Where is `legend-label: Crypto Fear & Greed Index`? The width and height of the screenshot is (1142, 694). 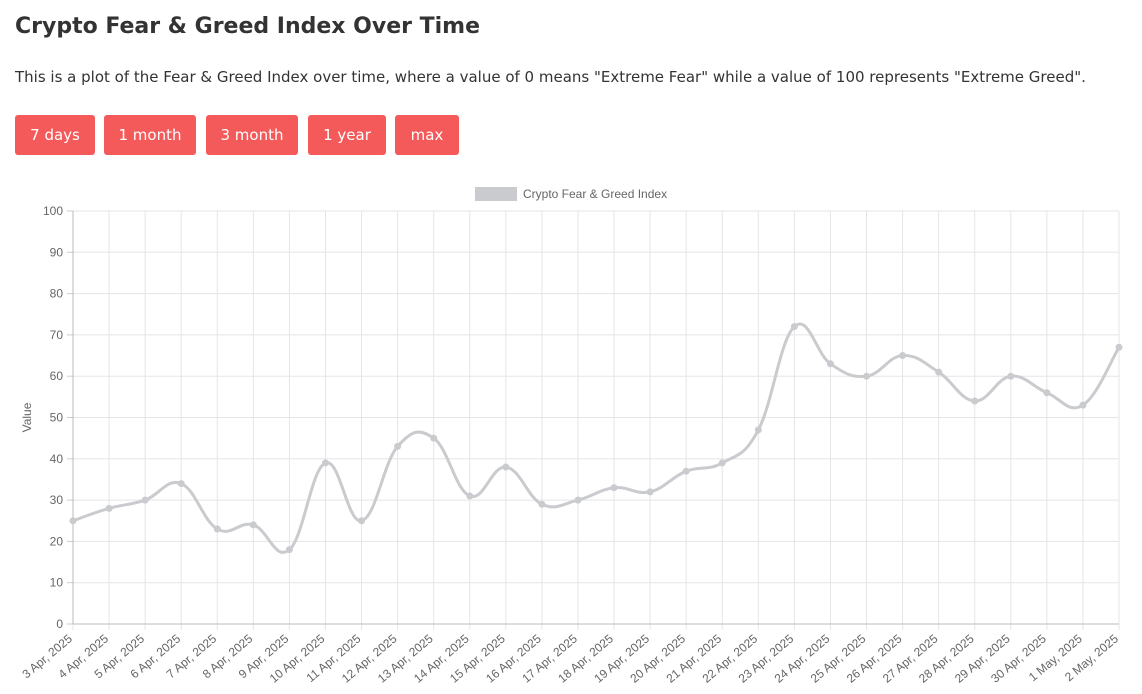 legend-label: Crypto Fear & Greed Index is located at coordinates (595, 194).